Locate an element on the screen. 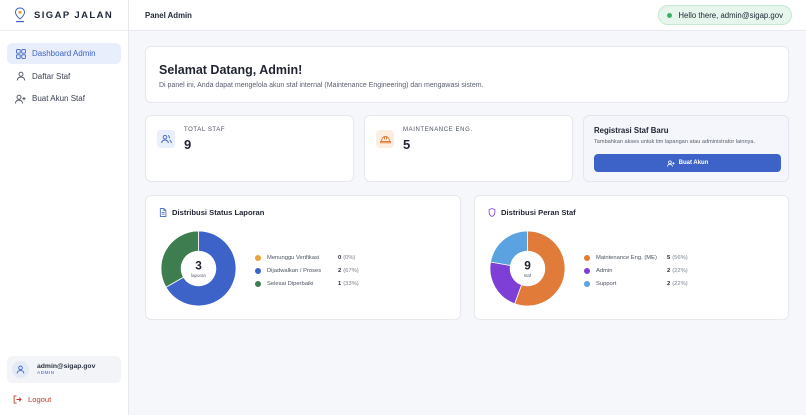 This screenshot has height=415, width=806. legend-label: Selesai Diperbaiki is located at coordinates (290, 283).